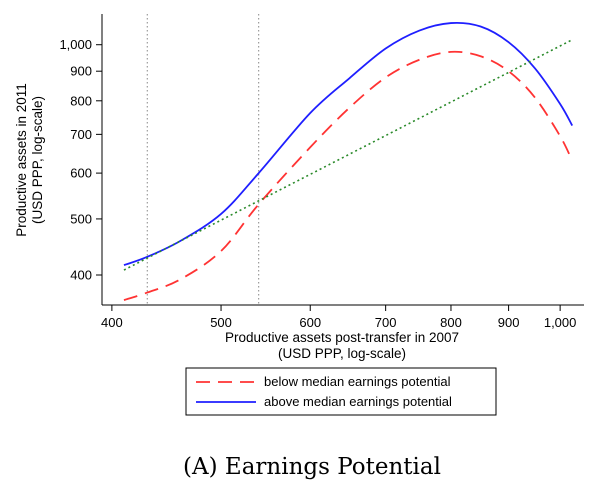 The height and width of the screenshot is (489, 614). What do you see at coordinates (203, 159) in the screenshot?
I see `reference-lines` at bounding box center [203, 159].